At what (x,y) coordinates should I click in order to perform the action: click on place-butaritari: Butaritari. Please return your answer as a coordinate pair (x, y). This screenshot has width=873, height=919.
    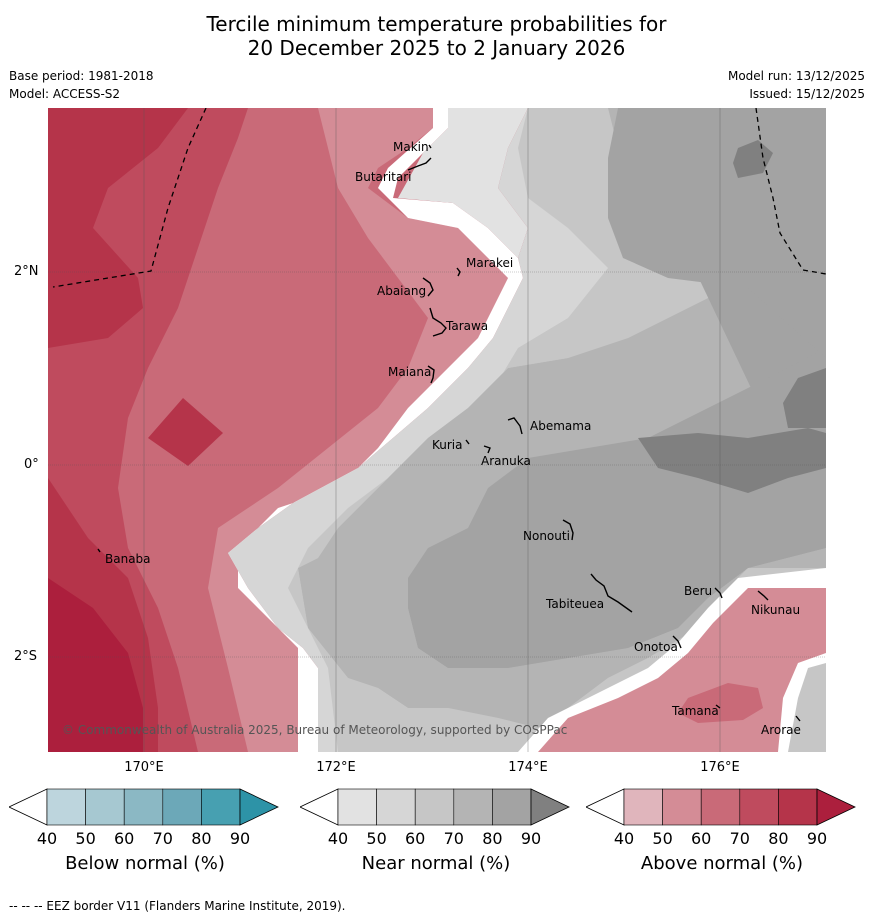
    Looking at the image, I should click on (383, 177).